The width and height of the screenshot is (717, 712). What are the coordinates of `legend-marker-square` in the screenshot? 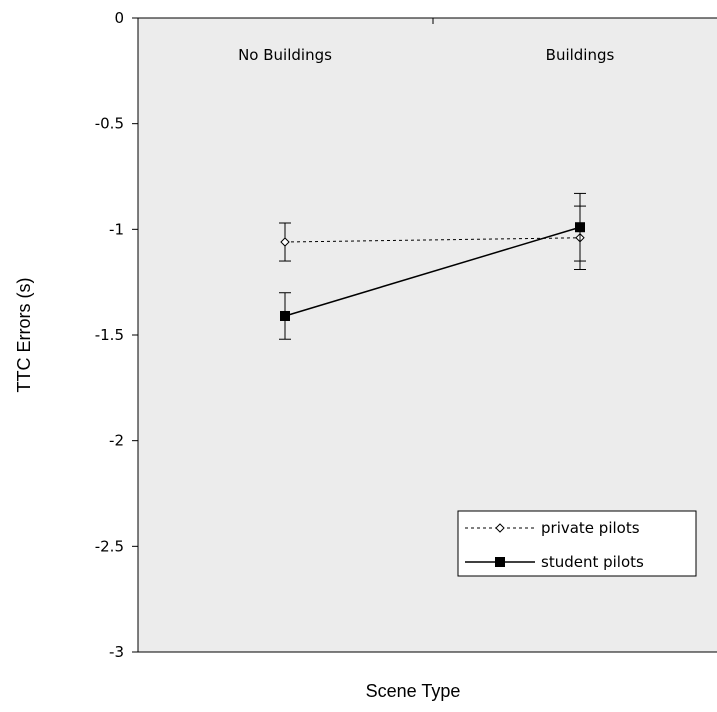 It's located at (500, 562).